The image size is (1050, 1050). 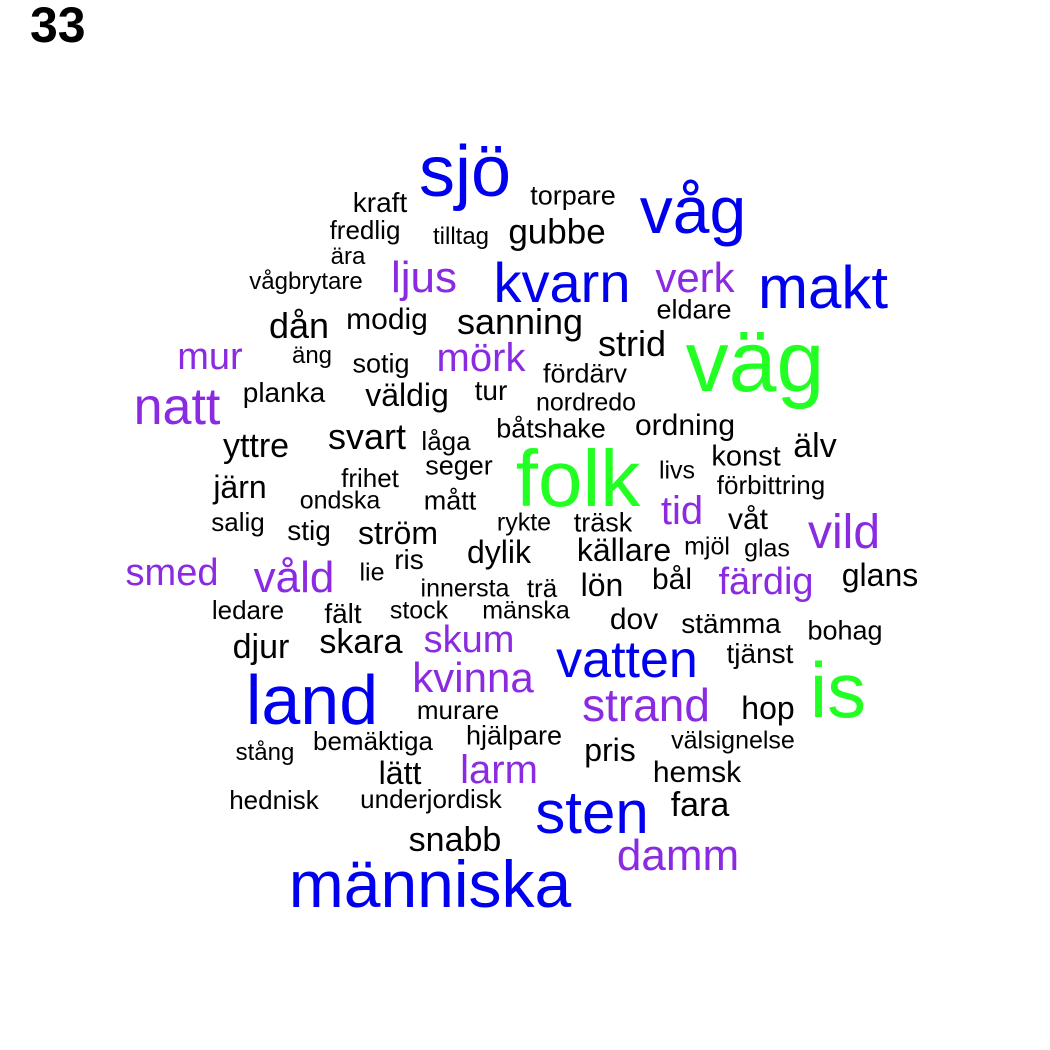 What do you see at coordinates (309, 530) in the screenshot?
I see `cloud-word: stig` at bounding box center [309, 530].